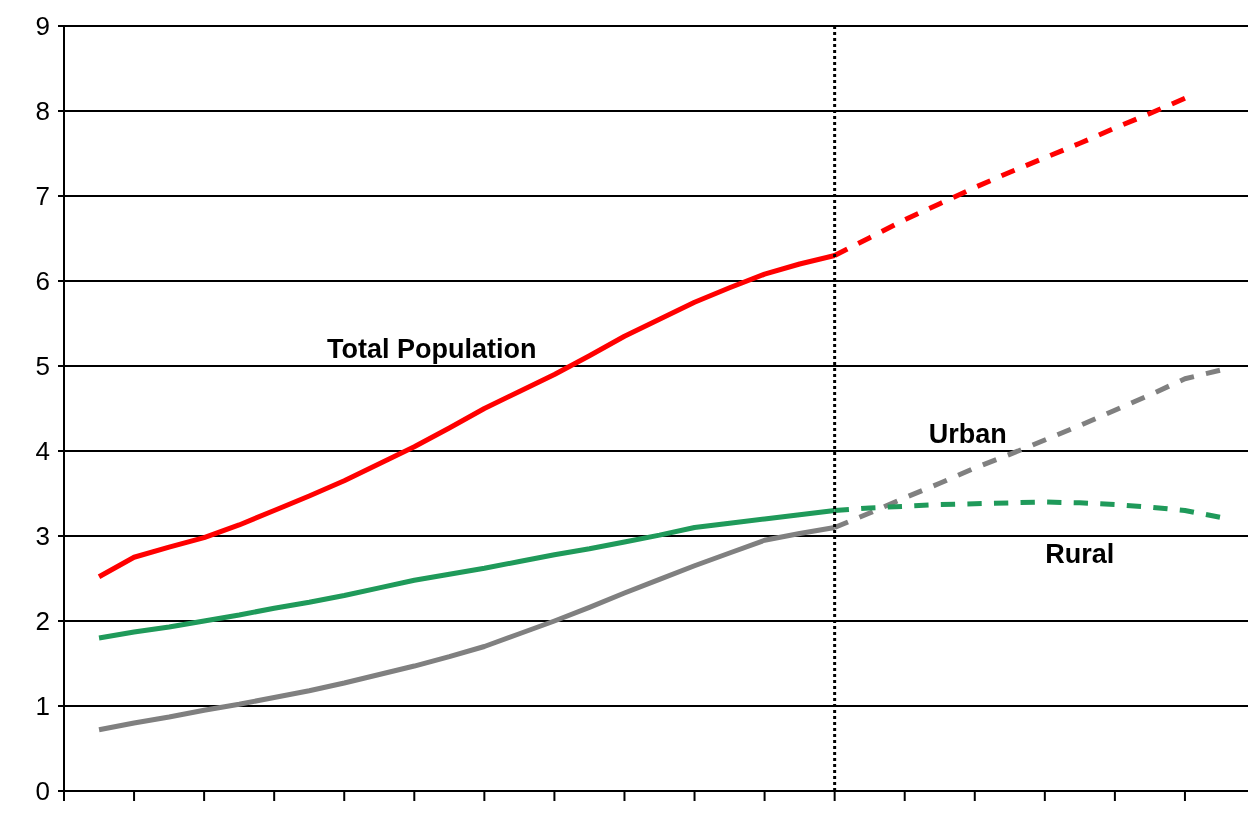 Image resolution: width=1258 pixels, height=825 pixels. I want to click on y-tick-label: 1, so click(42, 706).